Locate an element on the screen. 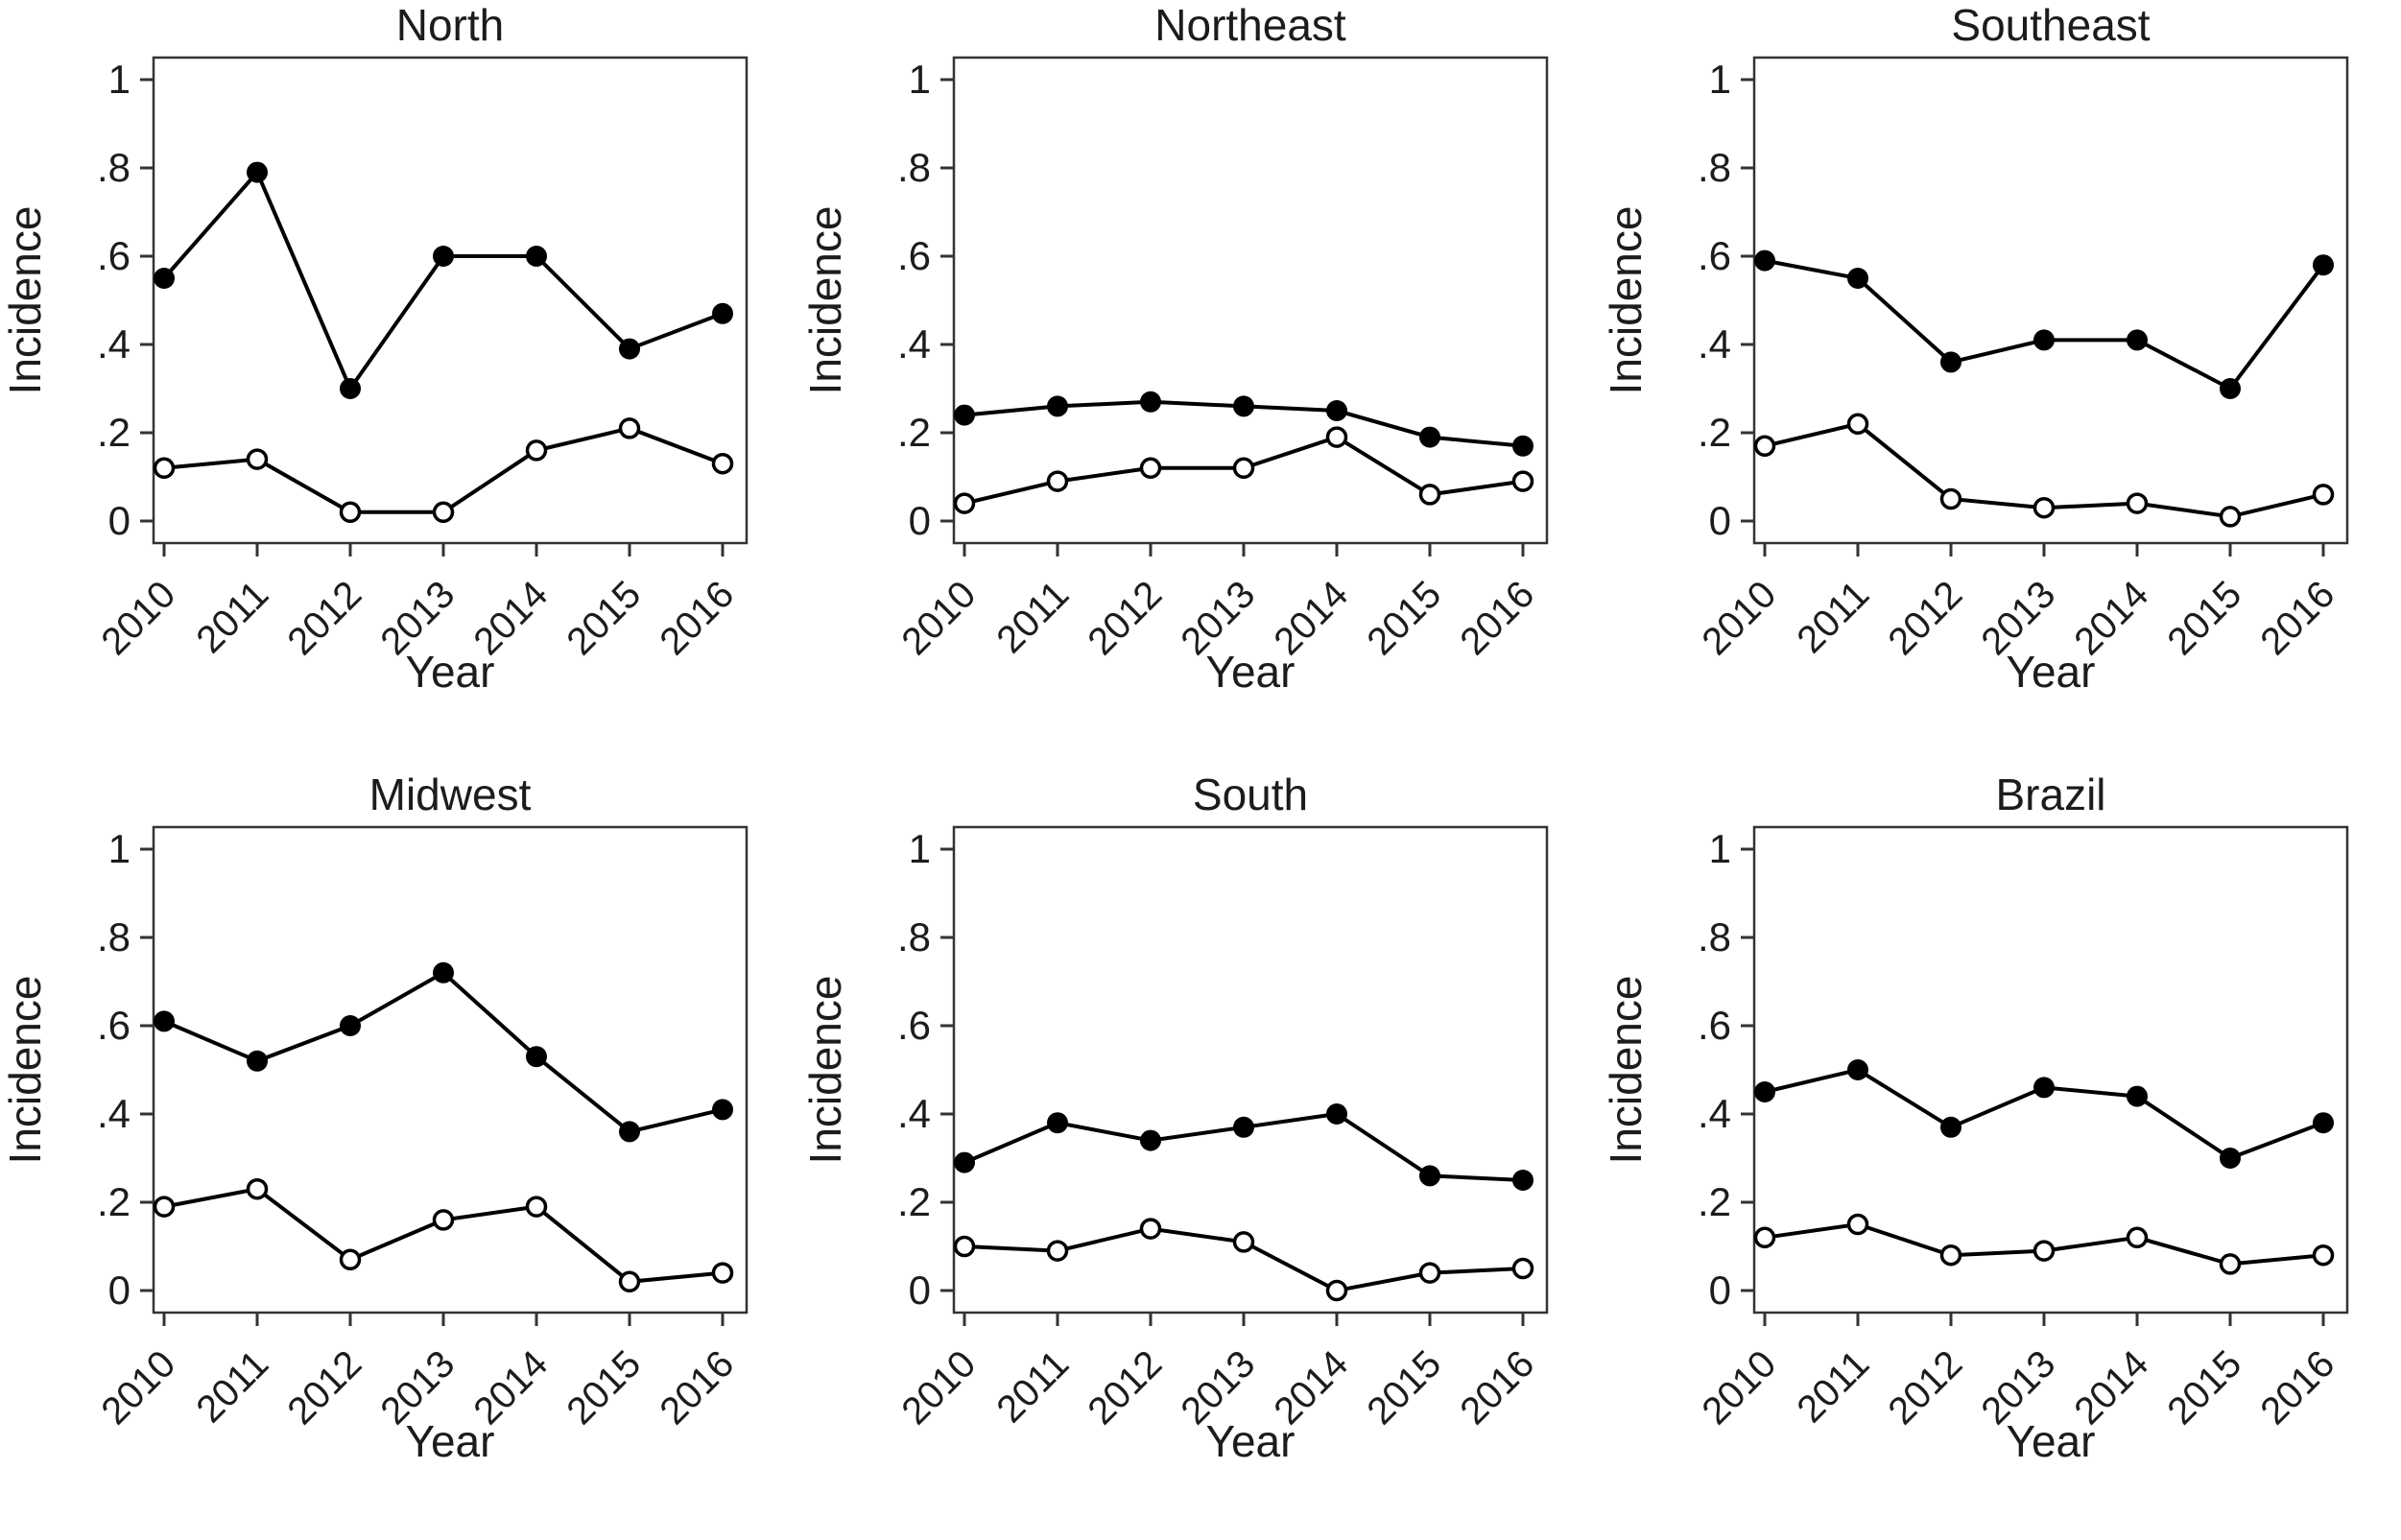  chart-title: North is located at coordinates (450, 25).